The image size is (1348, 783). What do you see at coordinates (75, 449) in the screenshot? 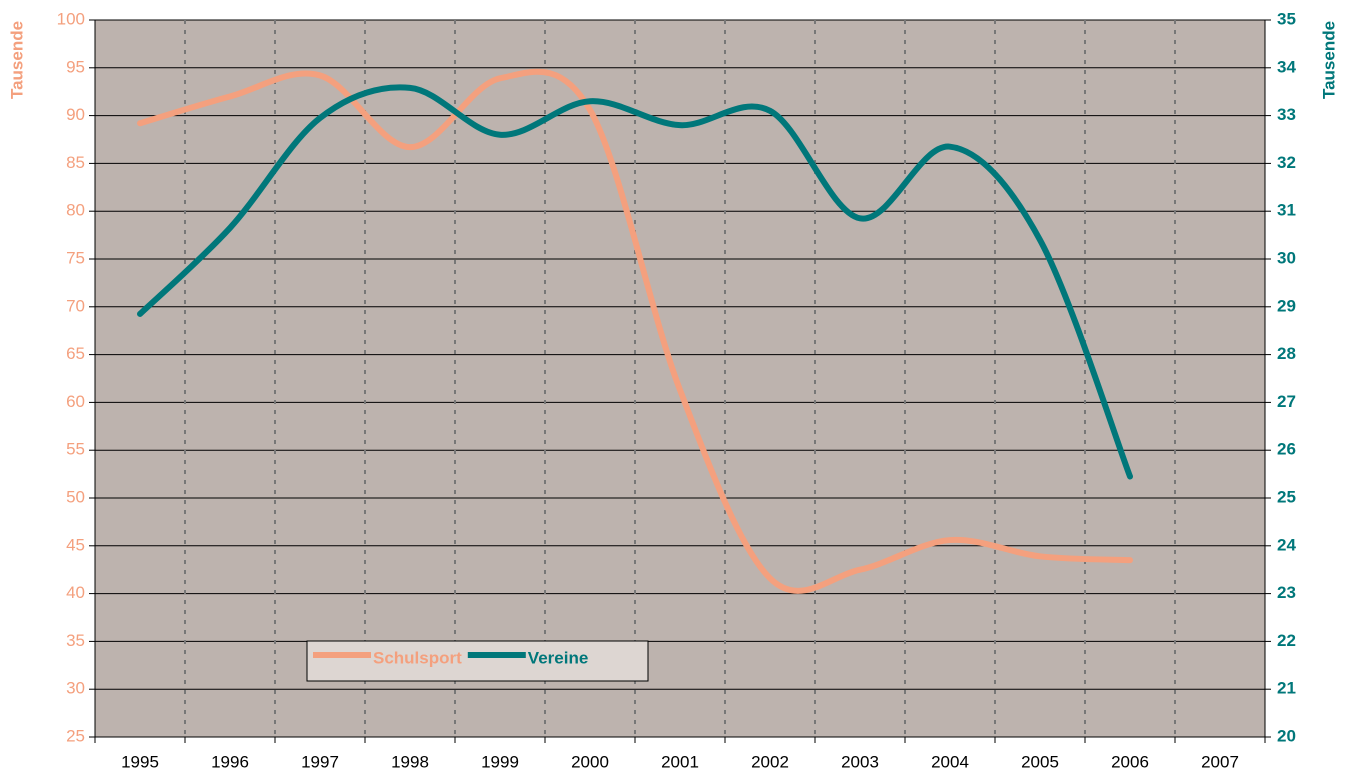
I see `y-tick-label: 55` at bounding box center [75, 449].